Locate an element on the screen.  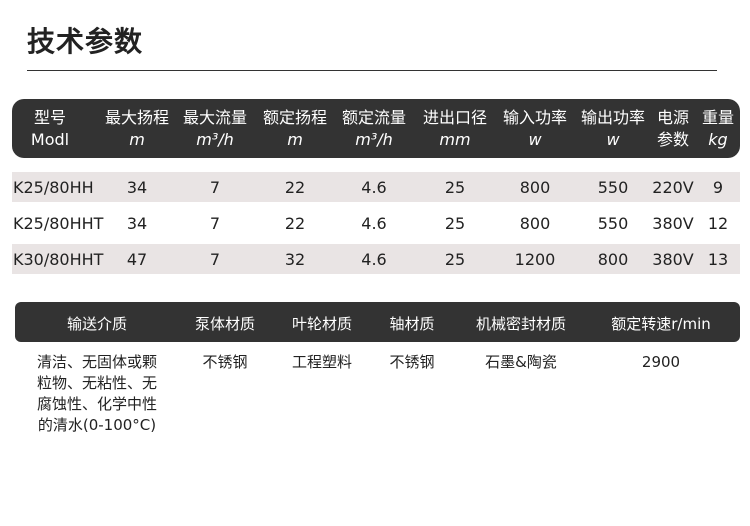
table-cell: K25/80HH is located at coordinates (53, 187).